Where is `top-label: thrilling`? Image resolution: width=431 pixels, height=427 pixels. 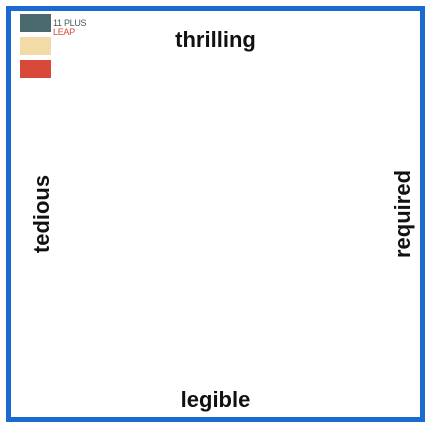 top-label: thrilling is located at coordinates (215, 39).